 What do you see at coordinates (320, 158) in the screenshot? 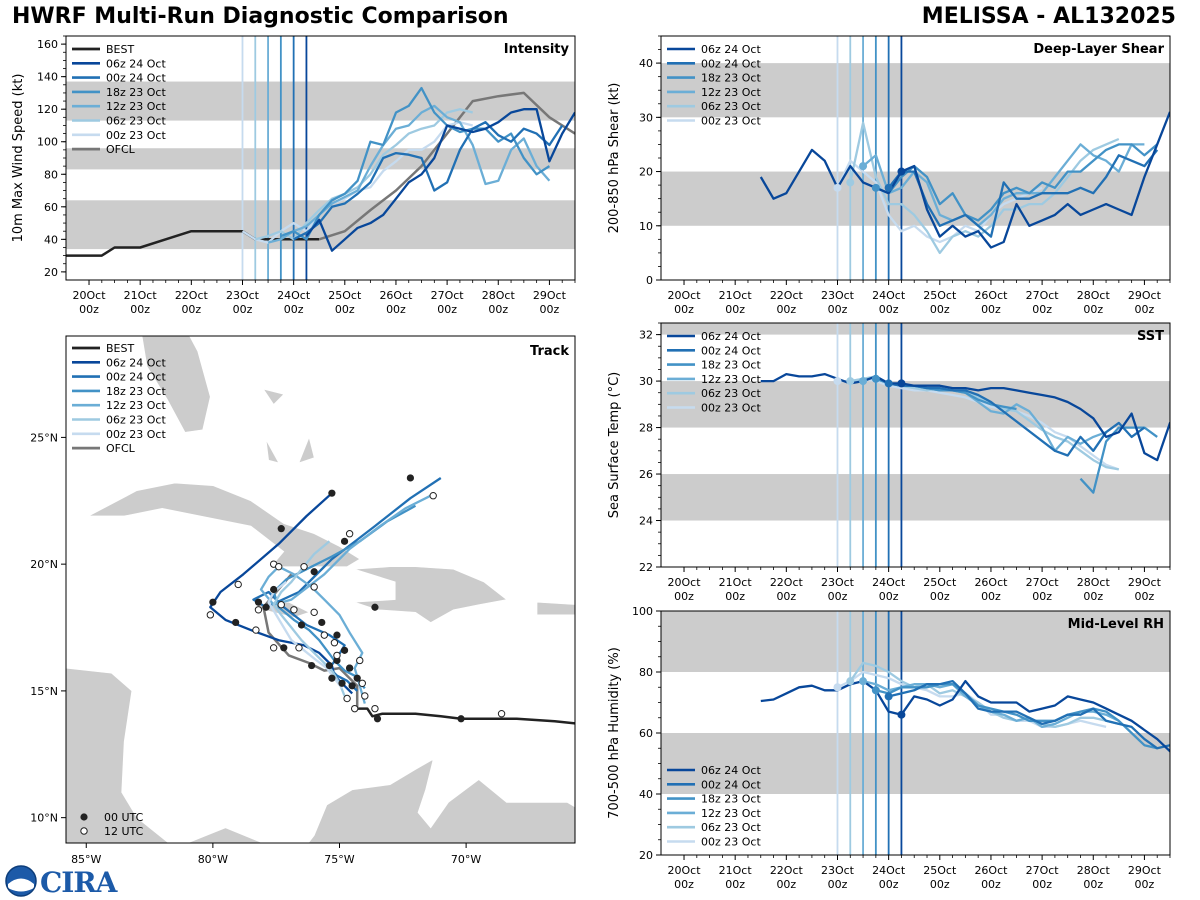
I see `plot-area-intensity` at bounding box center [320, 158].